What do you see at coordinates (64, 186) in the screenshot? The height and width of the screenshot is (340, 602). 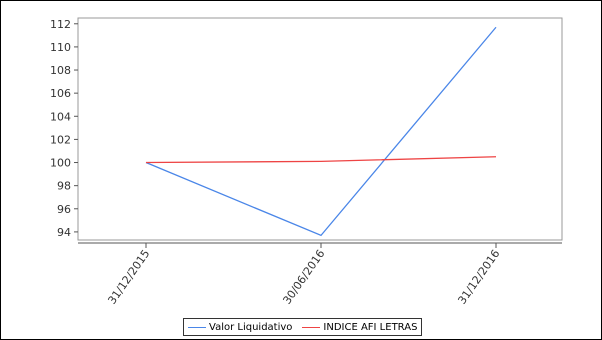 I see `y-tick-label: 98` at bounding box center [64, 186].